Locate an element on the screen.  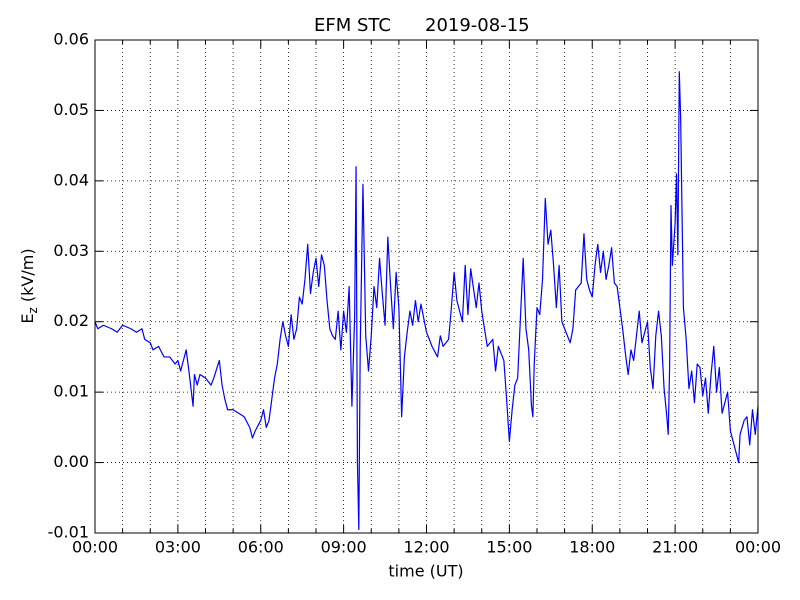
y-tick-label: 0.02 is located at coordinates (71, 320).